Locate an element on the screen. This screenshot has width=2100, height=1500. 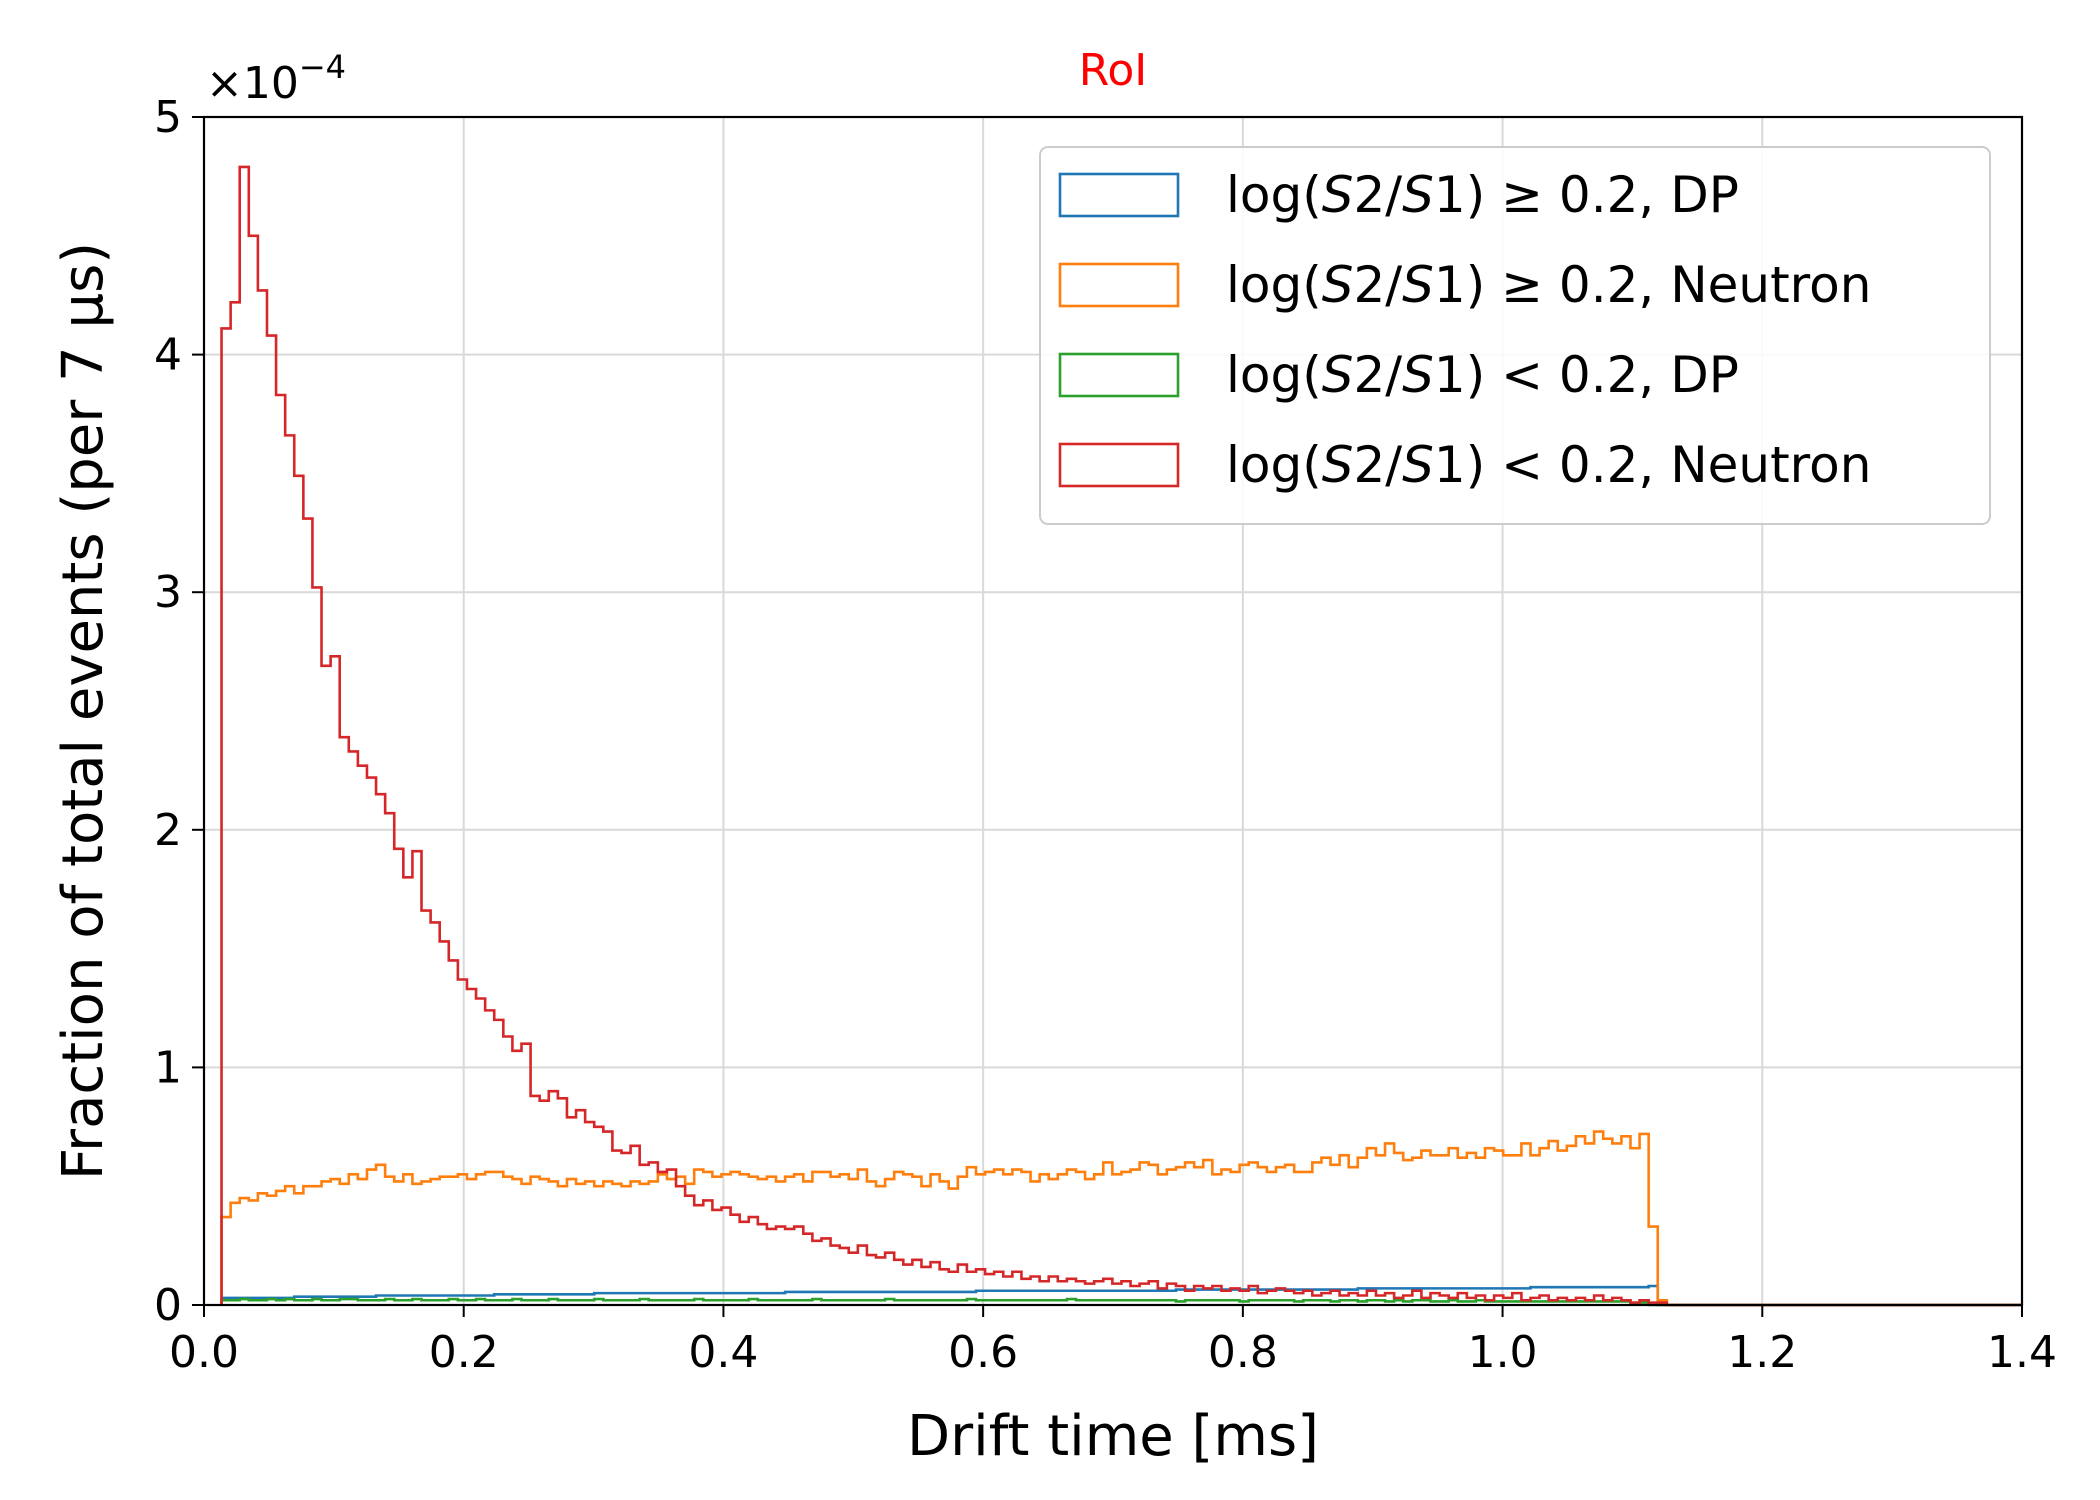
legend-box is located at coordinates (1515, 335).